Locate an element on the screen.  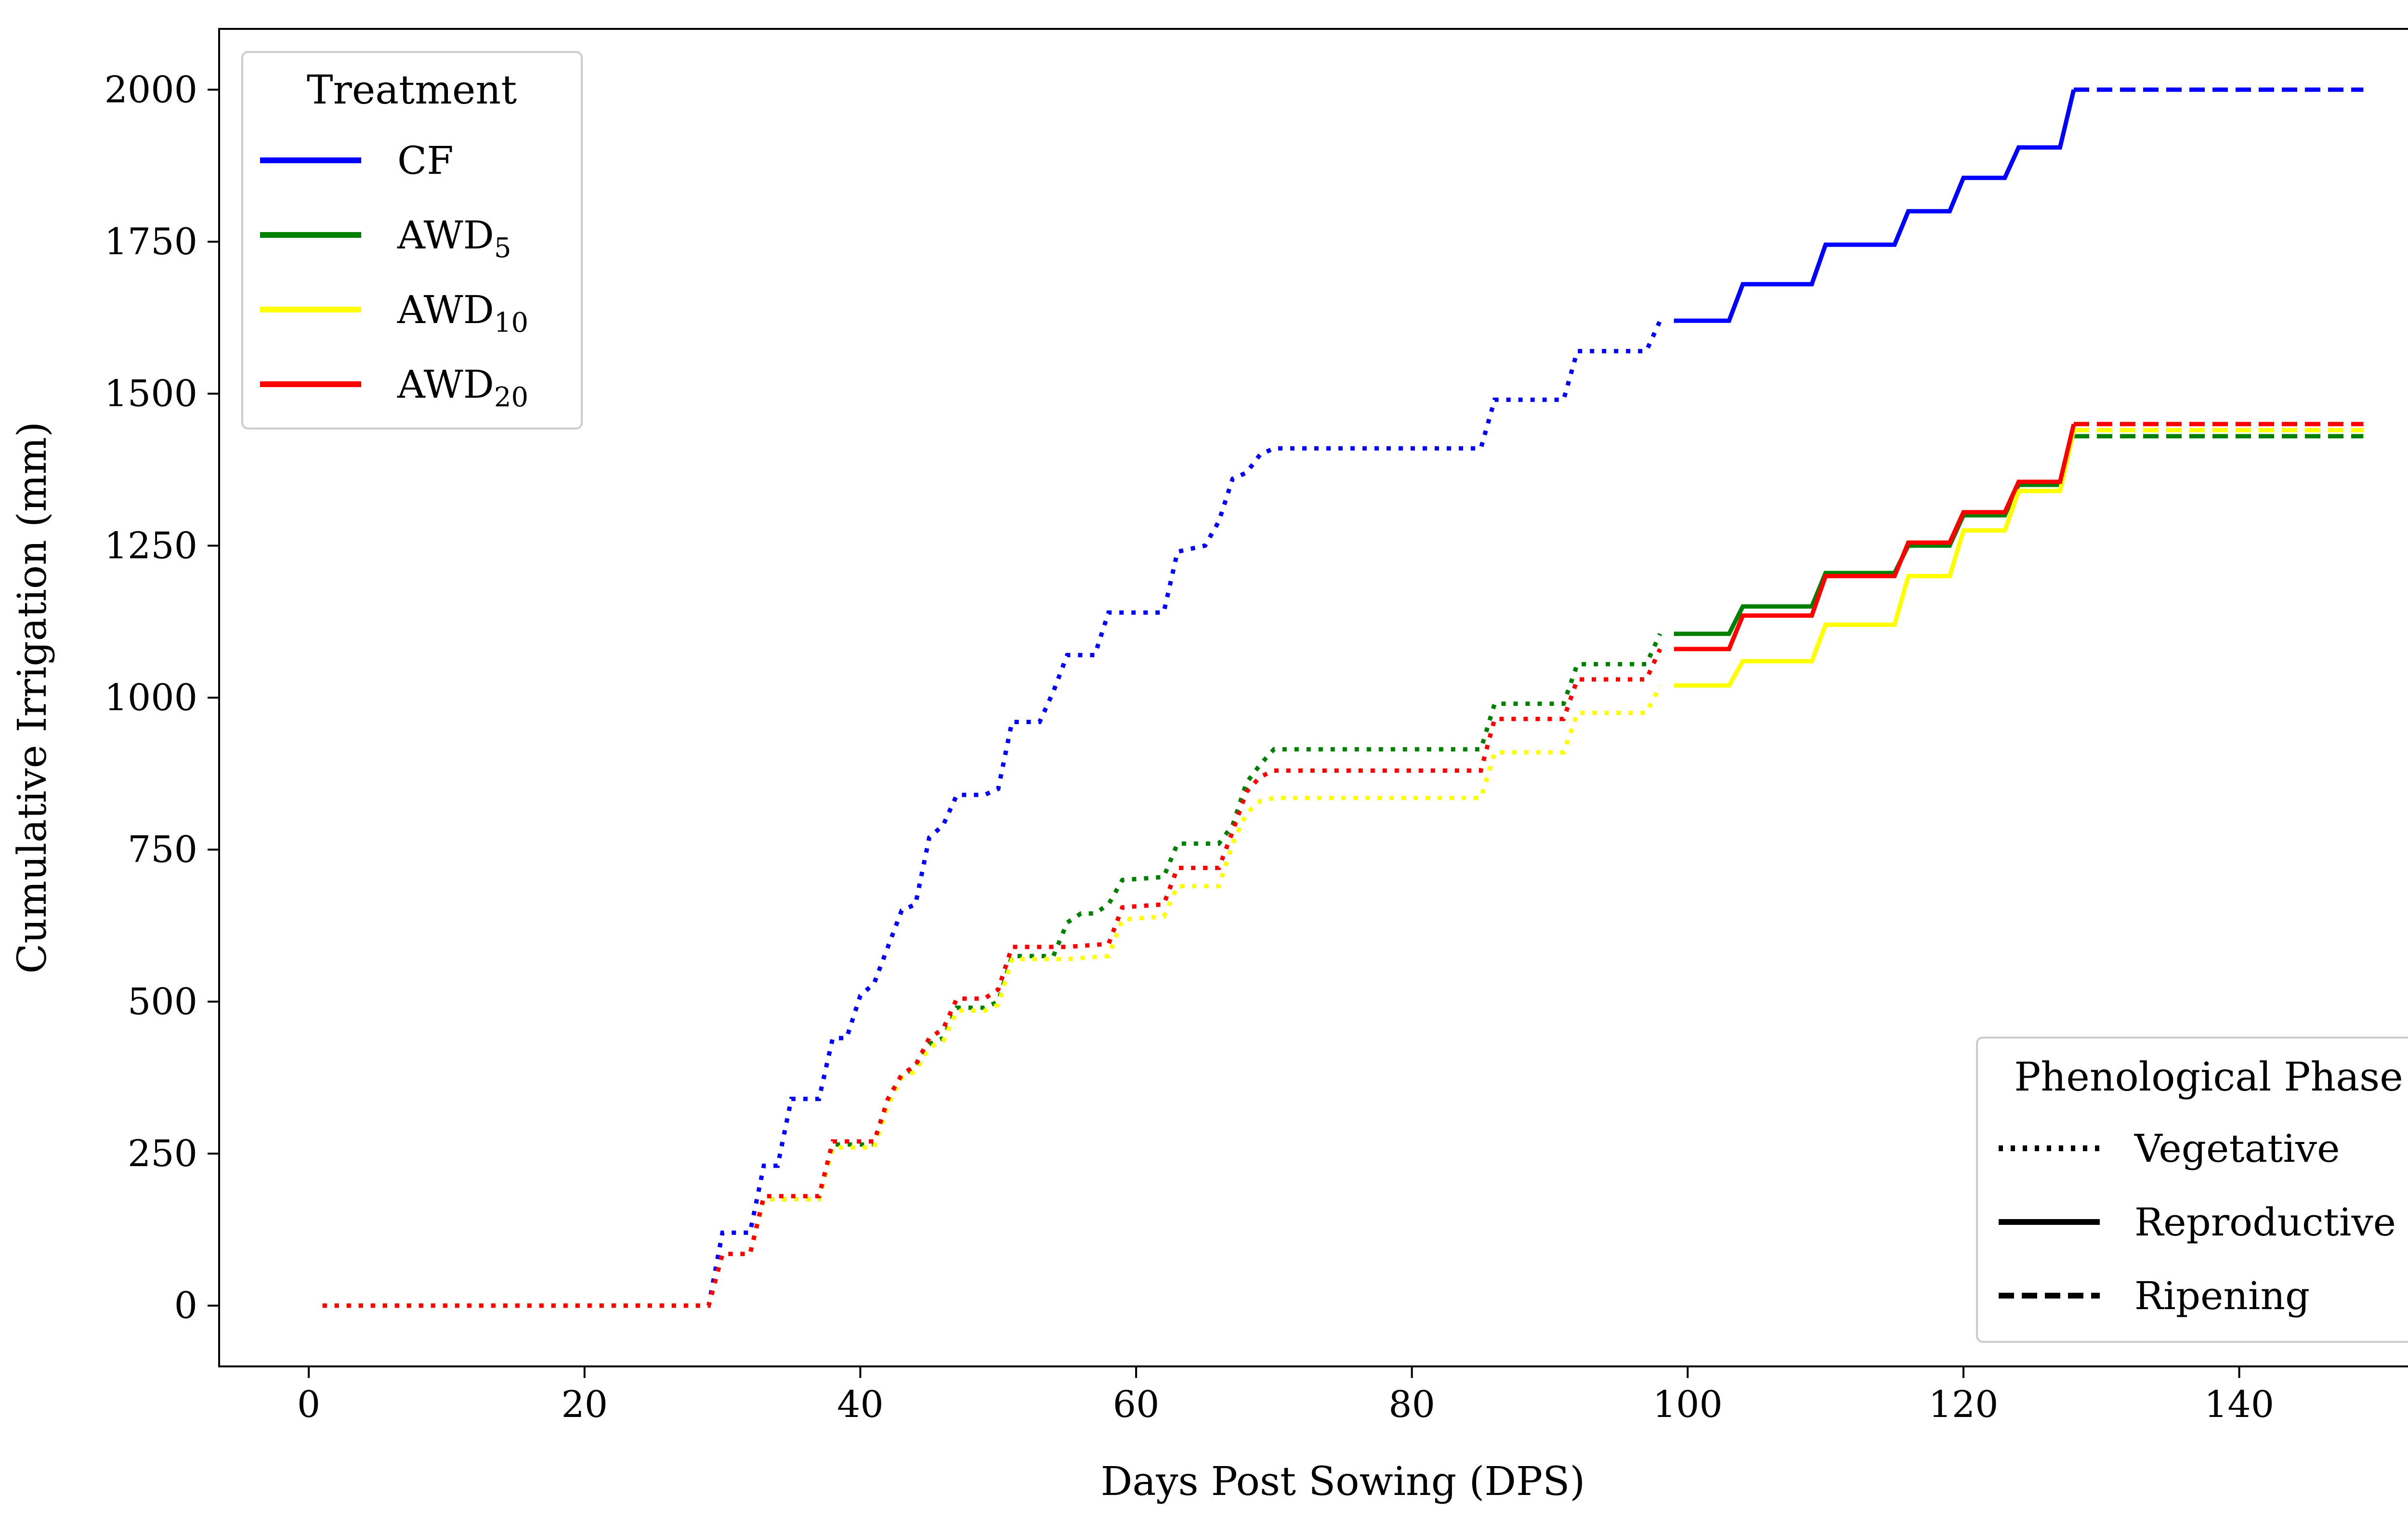
legend-label-AWD5: AWD5 is located at coordinates (454, 238).